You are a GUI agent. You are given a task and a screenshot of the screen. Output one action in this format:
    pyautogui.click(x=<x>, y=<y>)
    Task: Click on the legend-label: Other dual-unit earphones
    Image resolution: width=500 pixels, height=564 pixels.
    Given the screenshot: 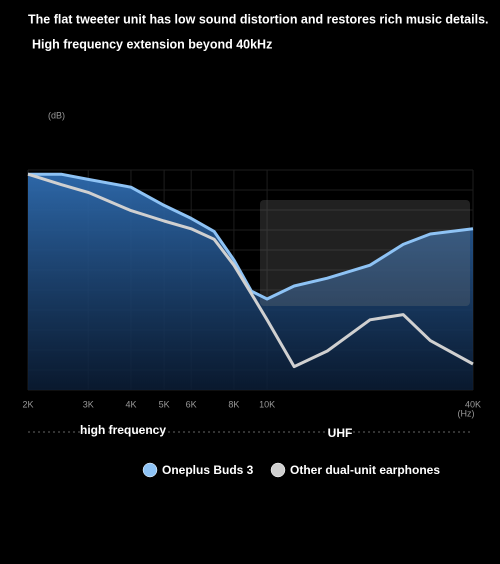 What is the action you would take?
    pyautogui.click(x=365, y=470)
    